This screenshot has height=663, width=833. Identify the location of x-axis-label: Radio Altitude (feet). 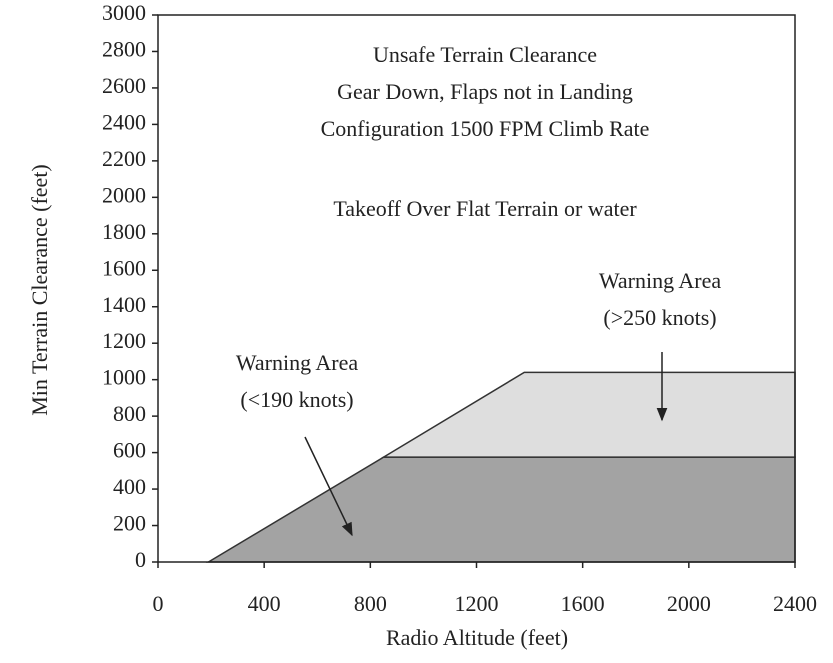
(477, 637).